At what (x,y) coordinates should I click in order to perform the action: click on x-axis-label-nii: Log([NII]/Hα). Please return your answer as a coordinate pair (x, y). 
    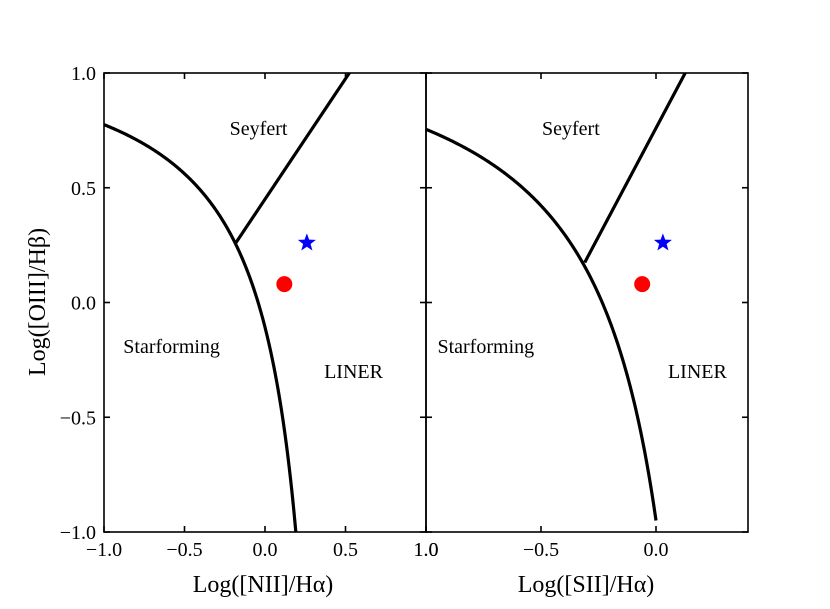
    Looking at the image, I should click on (263, 585).